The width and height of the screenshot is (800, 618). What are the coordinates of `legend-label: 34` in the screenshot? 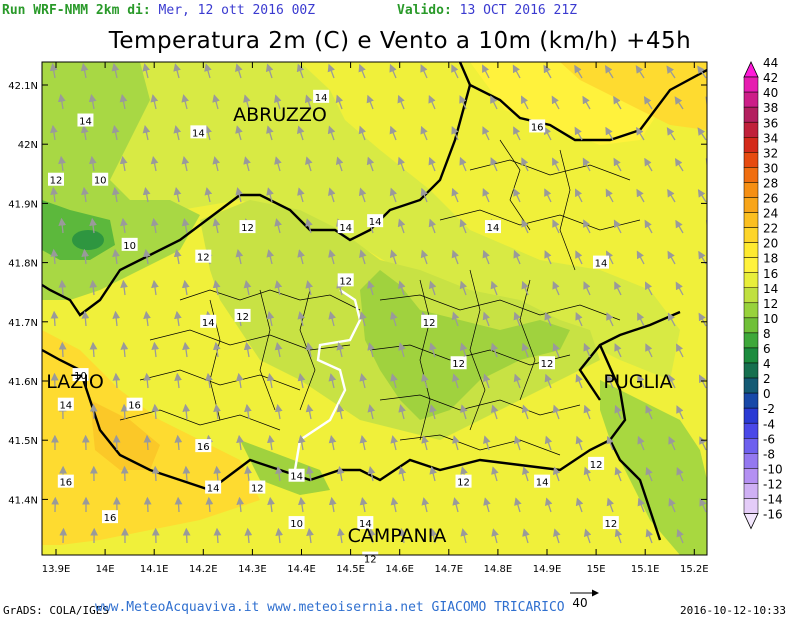 It's located at (770, 138).